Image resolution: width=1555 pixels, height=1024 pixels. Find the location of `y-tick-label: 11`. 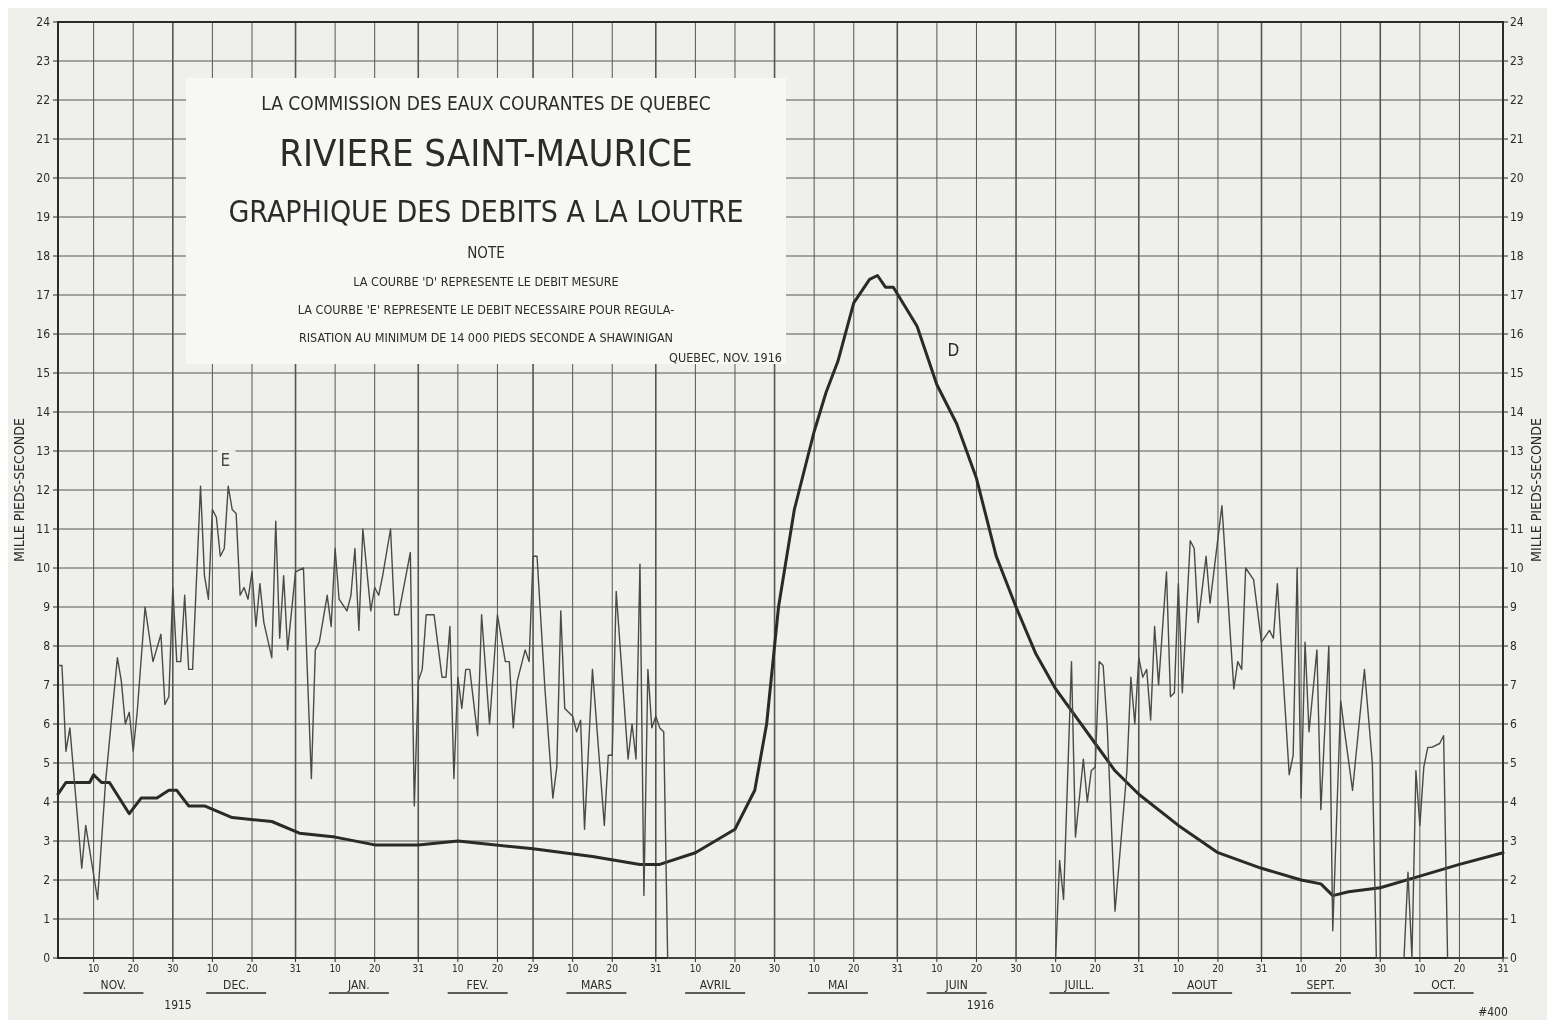

y-tick-label: 11 is located at coordinates (43, 529).